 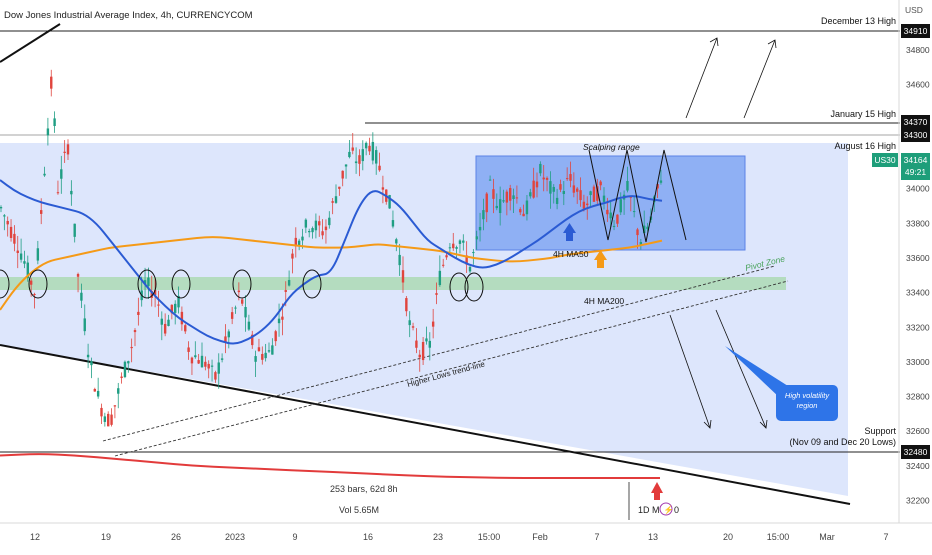 What do you see at coordinates (611, 147) in the screenshot?
I see `label-scalping: Scalping range` at bounding box center [611, 147].